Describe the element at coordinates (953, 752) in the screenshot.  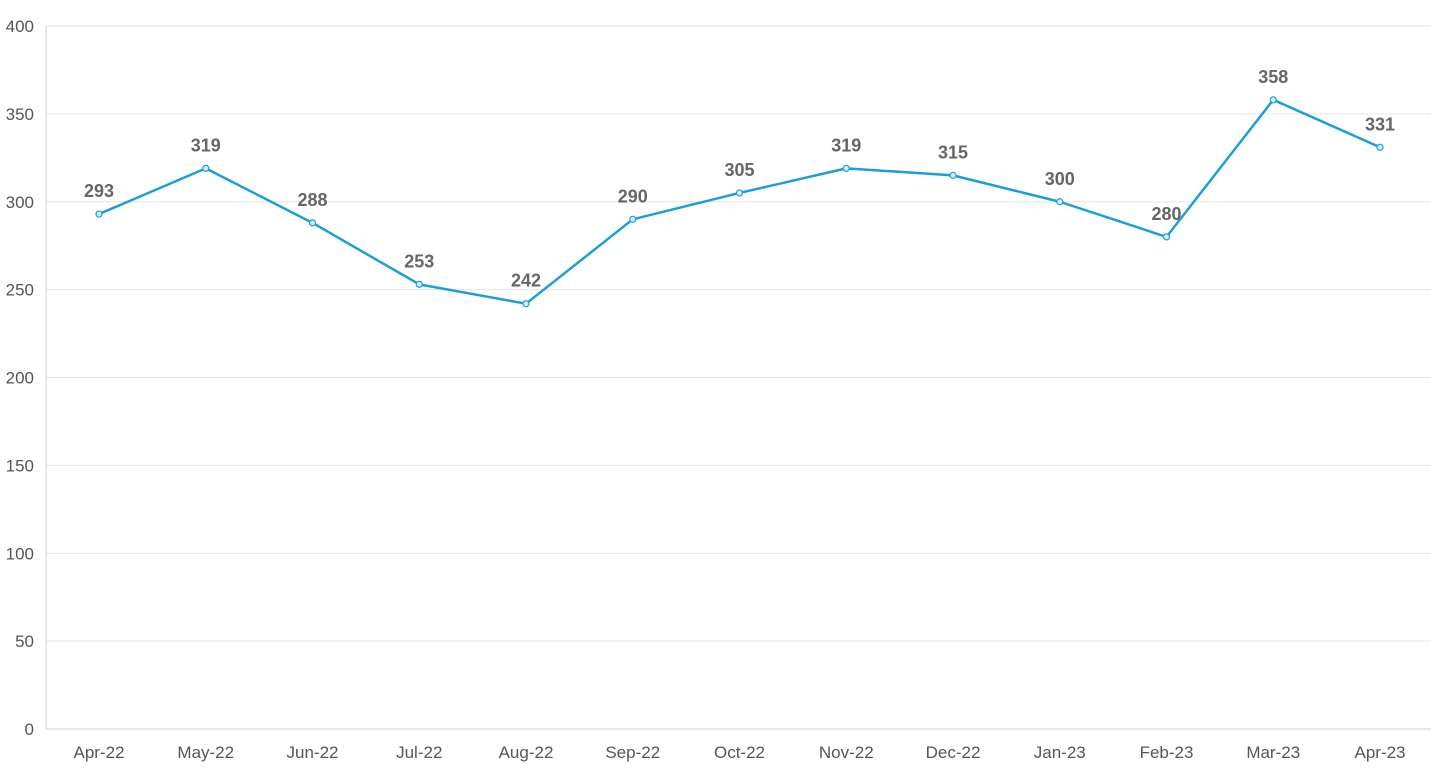
I see `x-tick-label: Dec-22` at that location.